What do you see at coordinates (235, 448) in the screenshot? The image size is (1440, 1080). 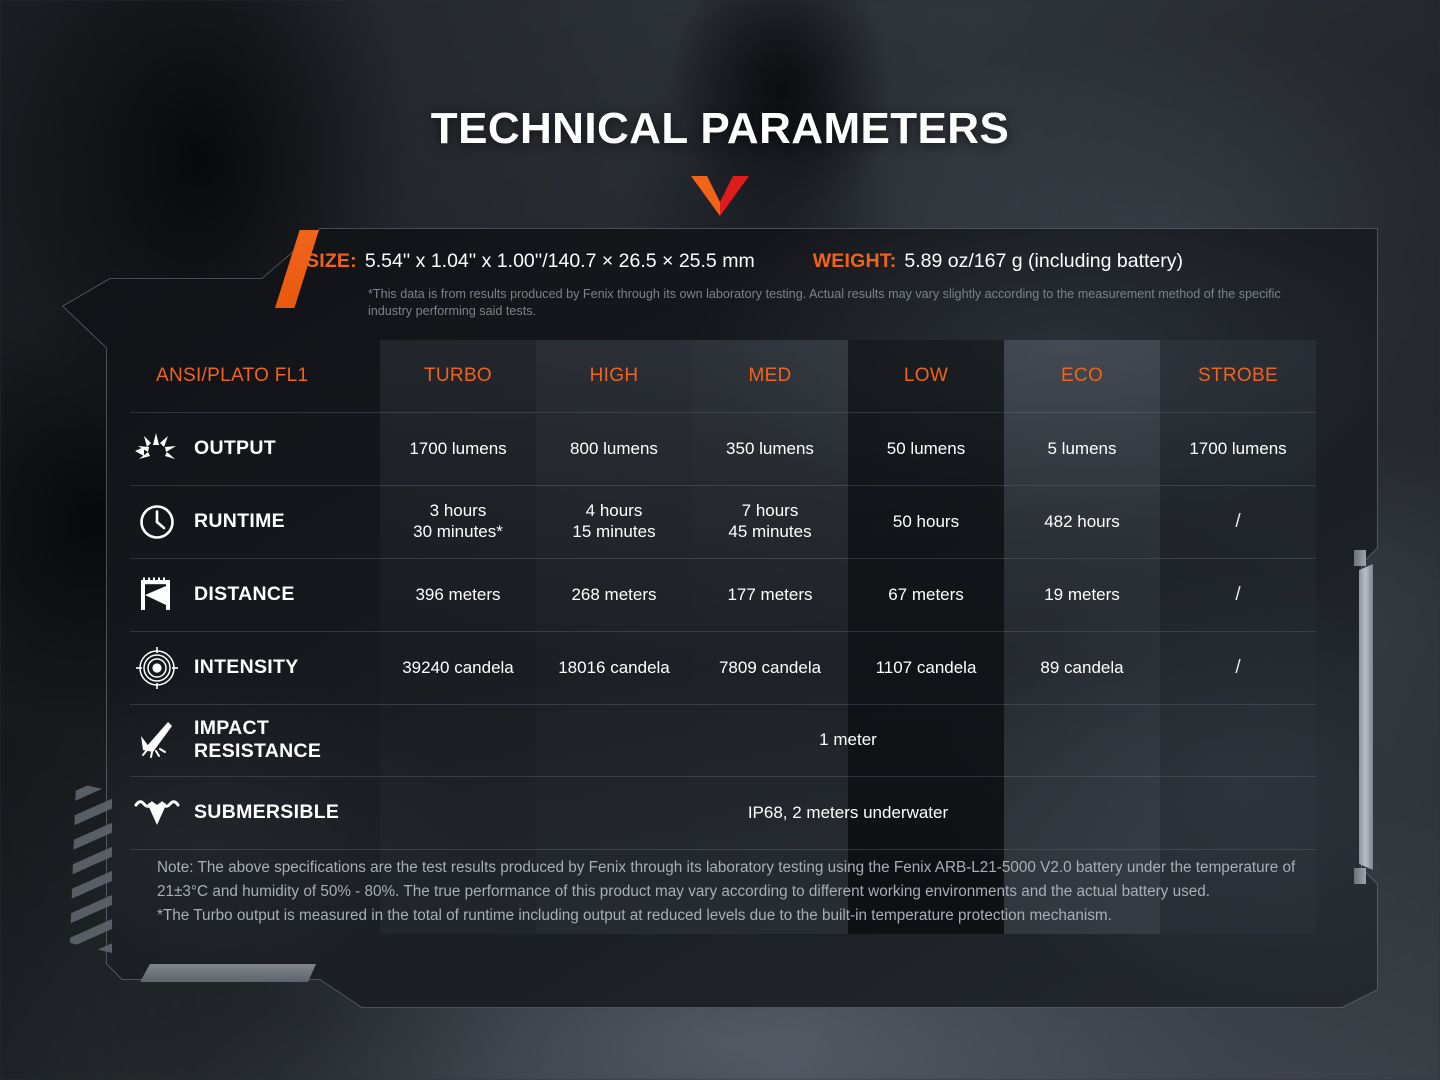 I see `row-label-text: OUTPUT` at bounding box center [235, 448].